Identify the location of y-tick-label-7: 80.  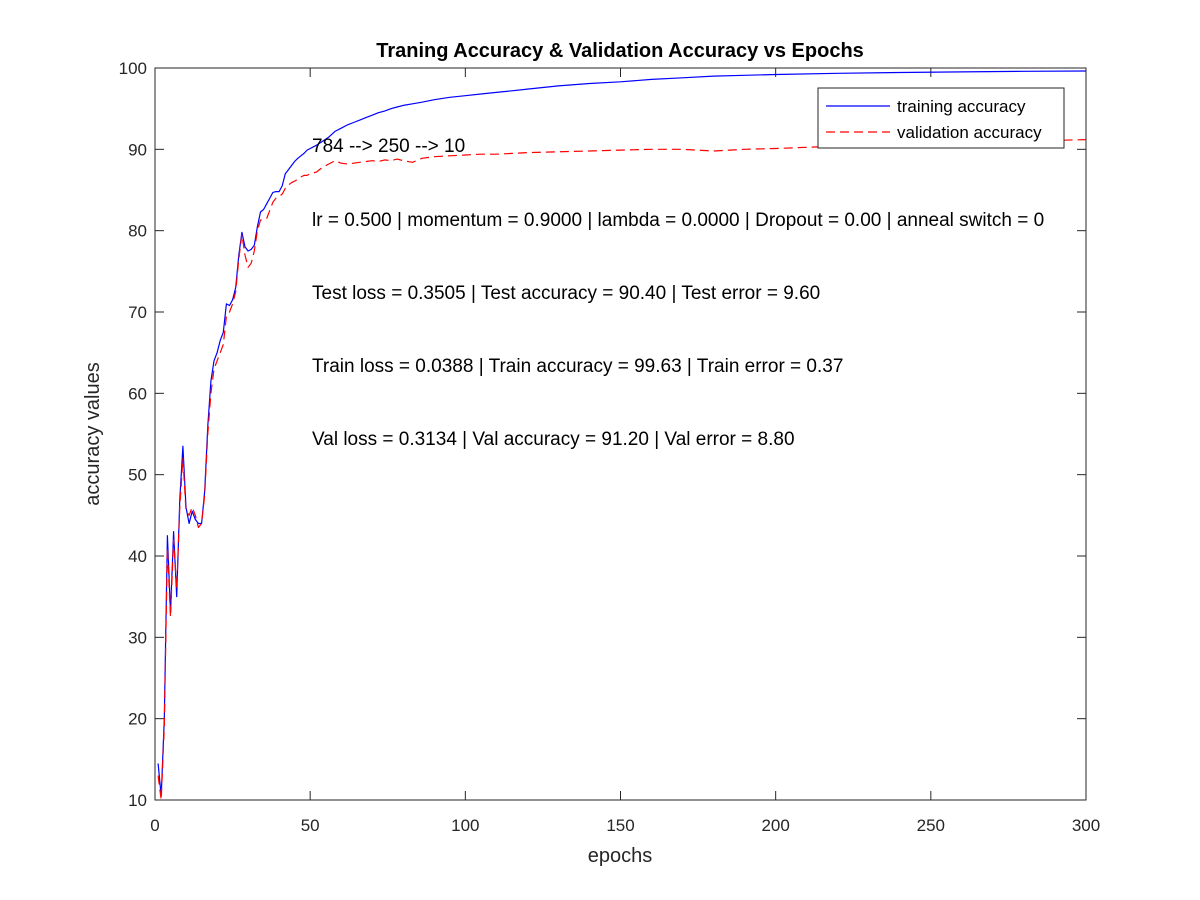
(137, 231).